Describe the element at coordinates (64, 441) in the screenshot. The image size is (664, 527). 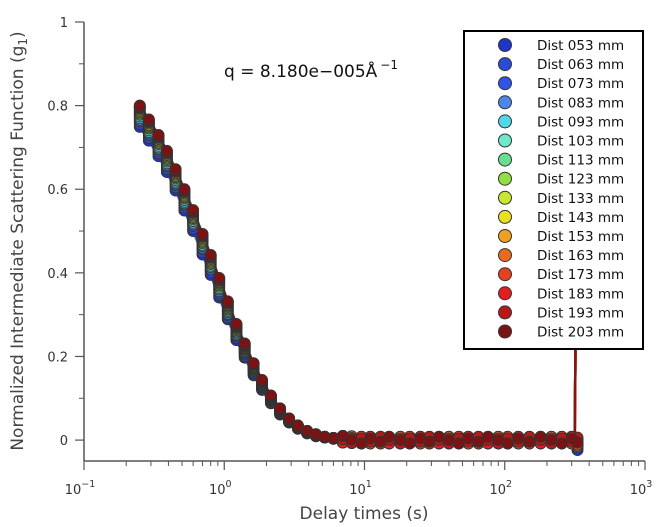
I see `y-tick-label: 0` at that location.